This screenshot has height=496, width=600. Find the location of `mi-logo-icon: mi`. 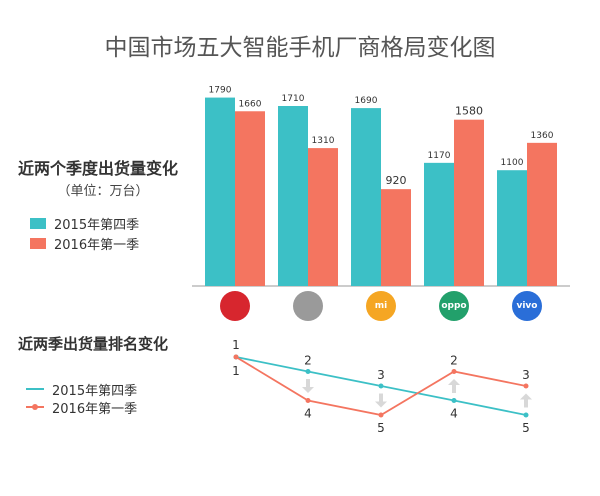

mi-logo-icon: mi is located at coordinates (381, 306).